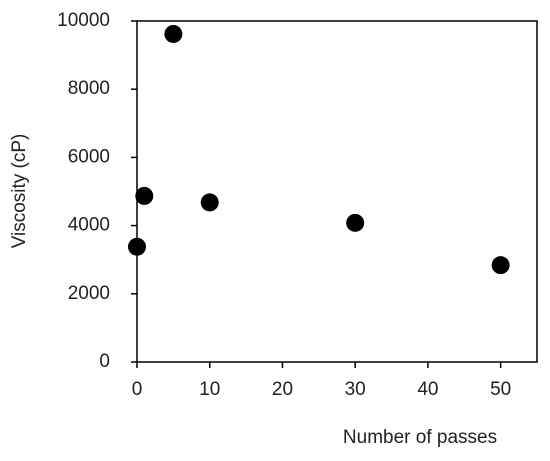 The height and width of the screenshot is (461, 550). I want to click on x-tick-label: 30, so click(355, 389).